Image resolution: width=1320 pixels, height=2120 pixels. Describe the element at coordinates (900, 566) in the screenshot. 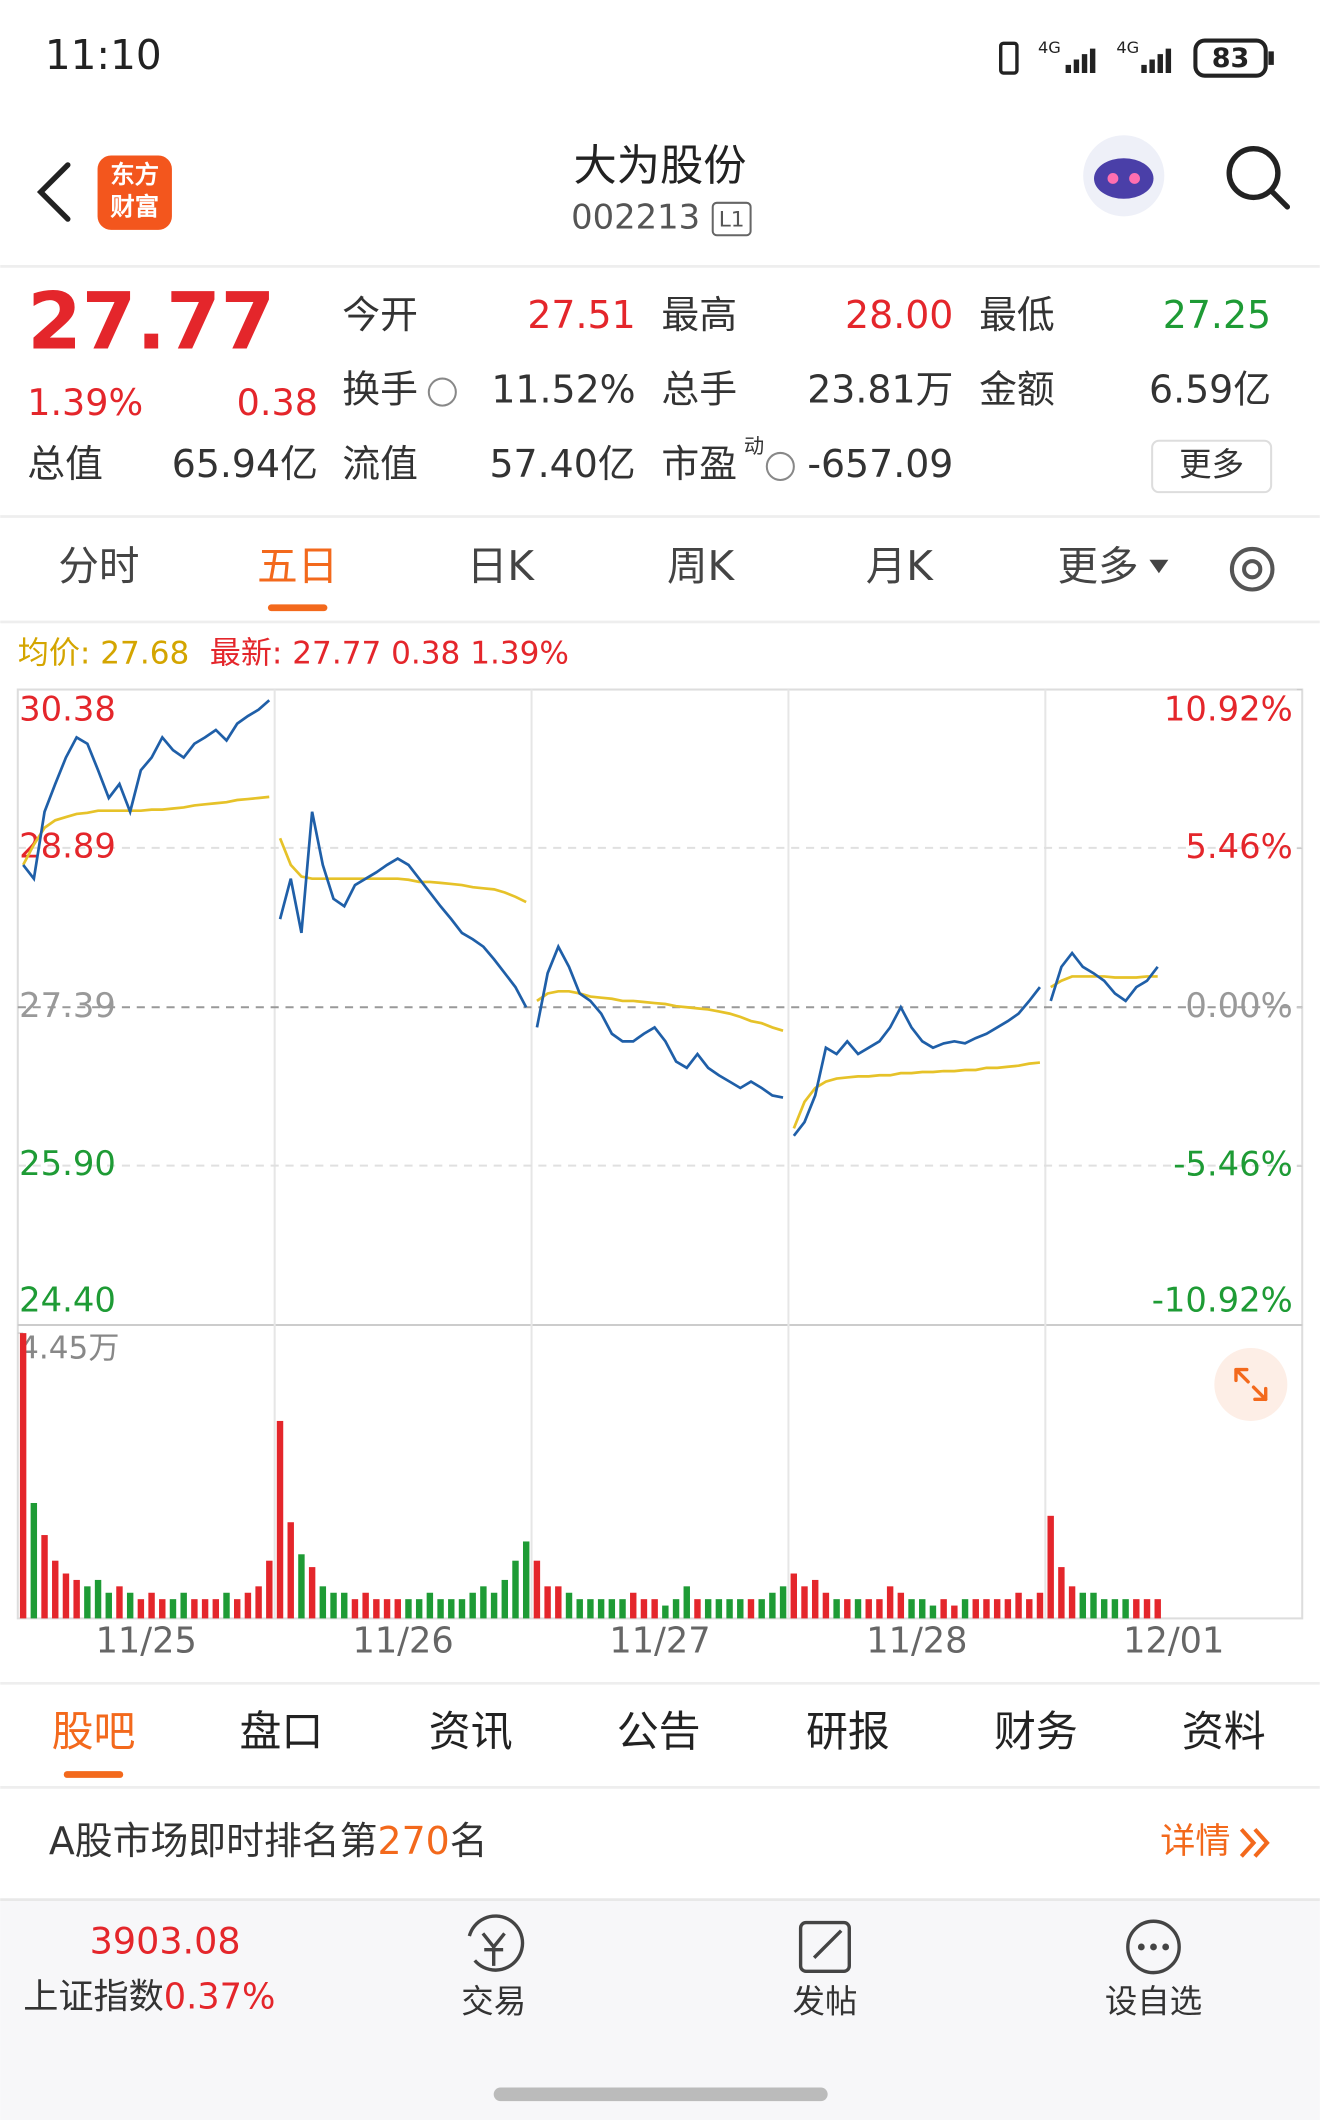

I see `chart-tab: 月K` at that location.